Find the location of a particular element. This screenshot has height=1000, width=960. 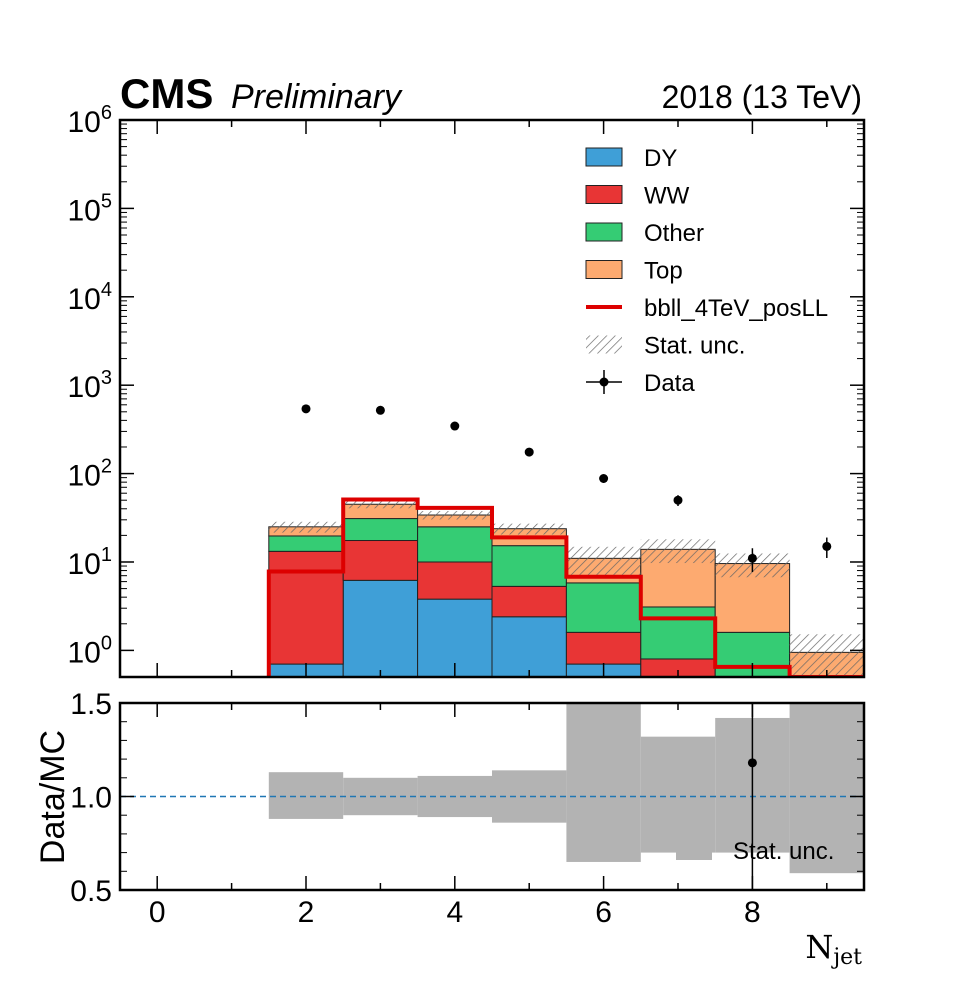

y-tick-label: 10⁶ is located at coordinates (90, 120).